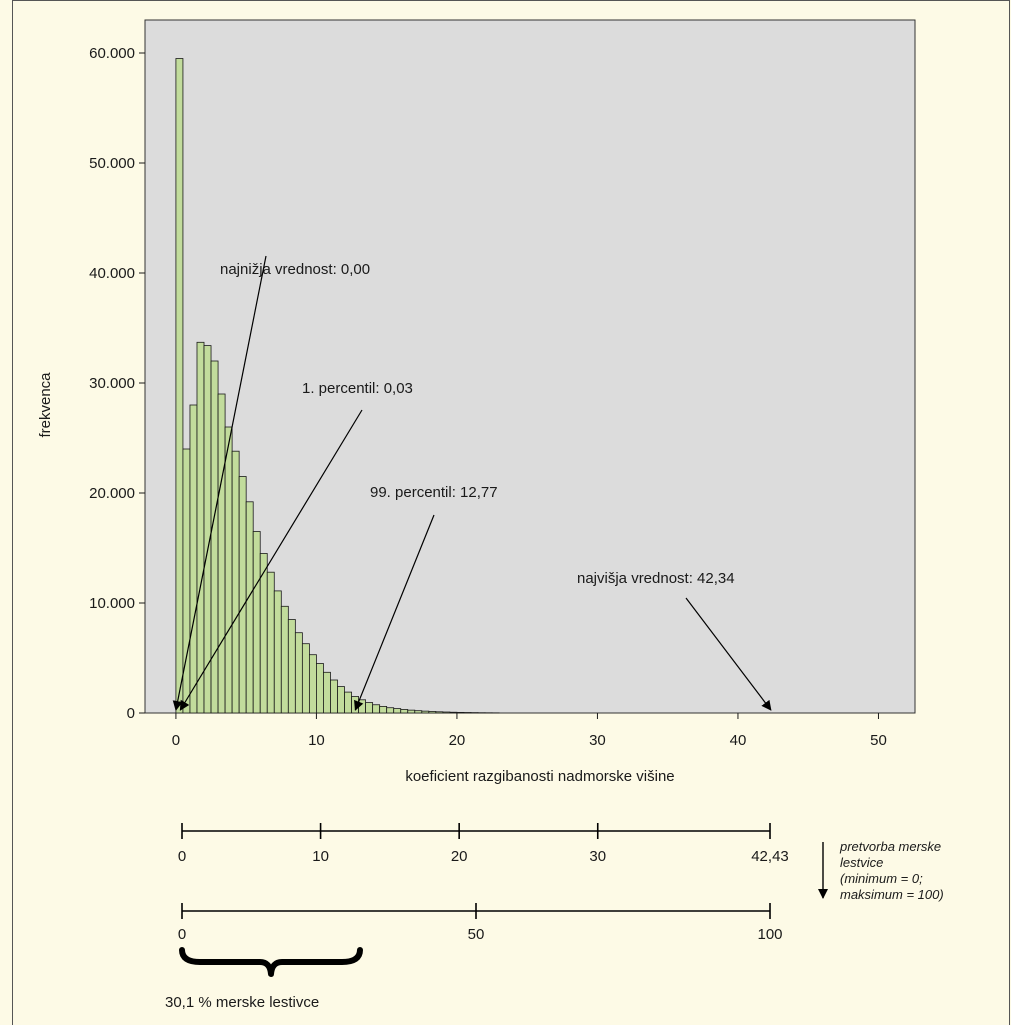  Describe the element at coordinates (770, 856) in the screenshot. I see `scale-original-end-label: 42,43` at that location.